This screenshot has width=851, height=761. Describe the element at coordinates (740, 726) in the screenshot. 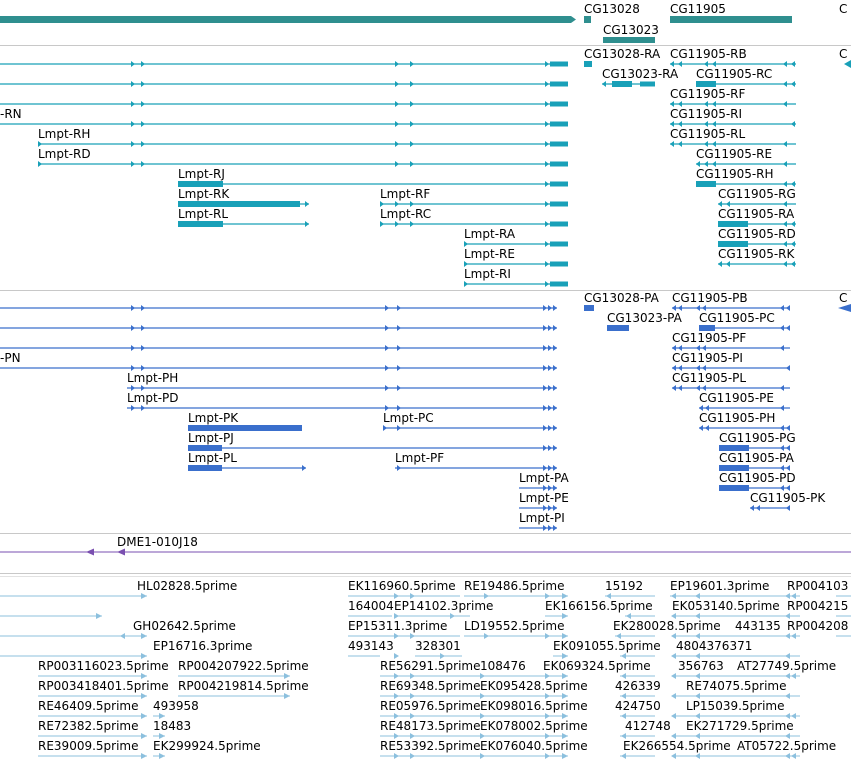

I see `est-label: EK271729.5prime` at that location.